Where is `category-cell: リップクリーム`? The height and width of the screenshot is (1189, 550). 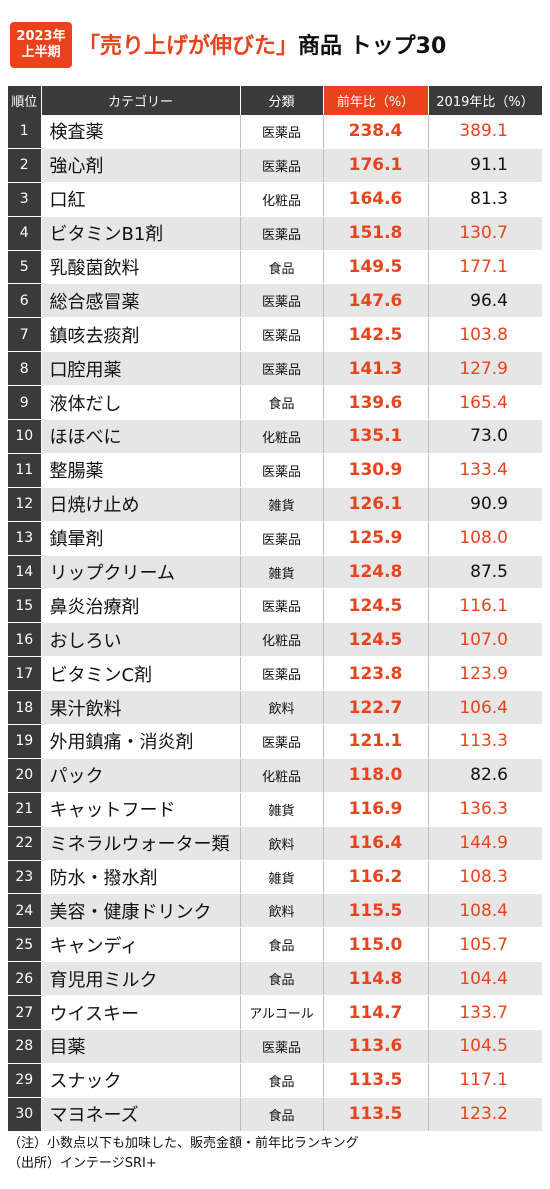 category-cell: リップクリーム is located at coordinates (141, 572).